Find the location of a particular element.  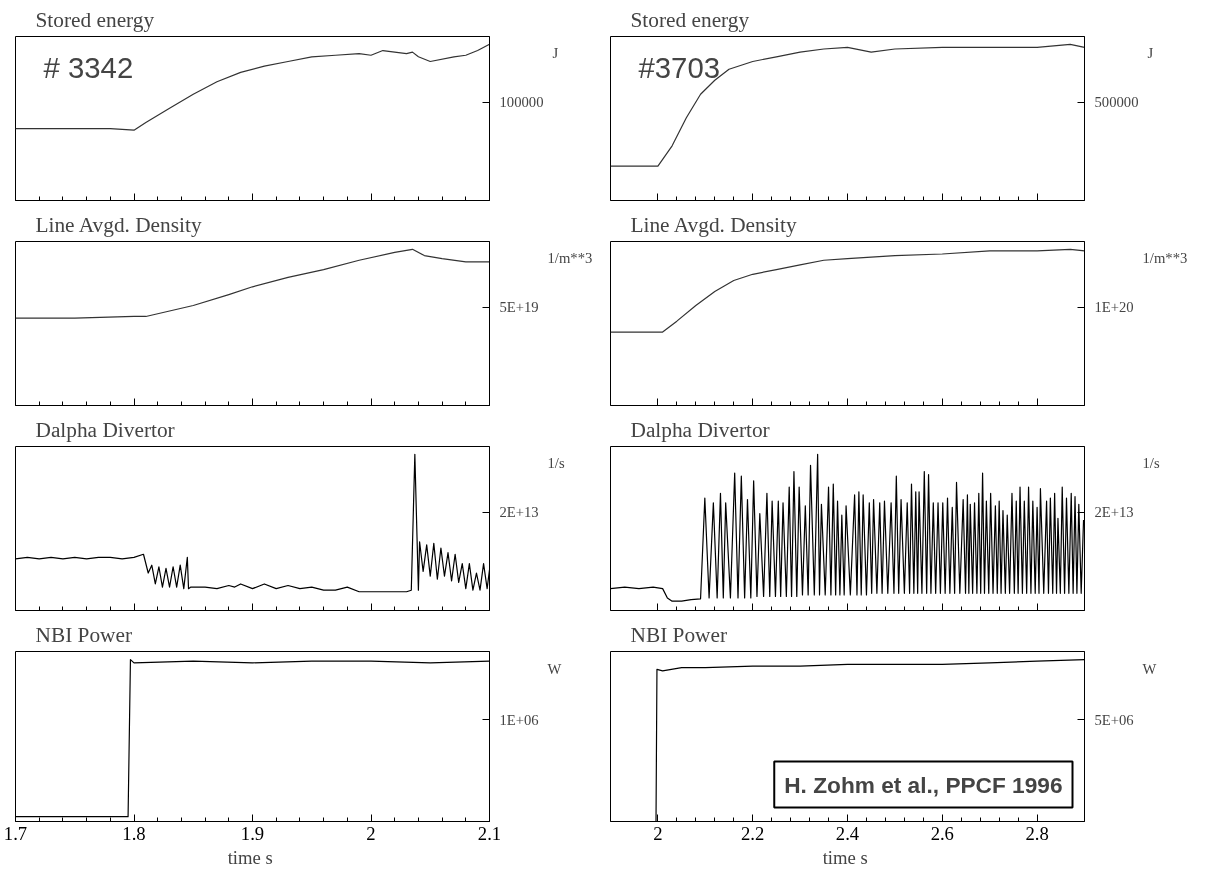

x-tick-label: 2.1 is located at coordinates (489, 833).